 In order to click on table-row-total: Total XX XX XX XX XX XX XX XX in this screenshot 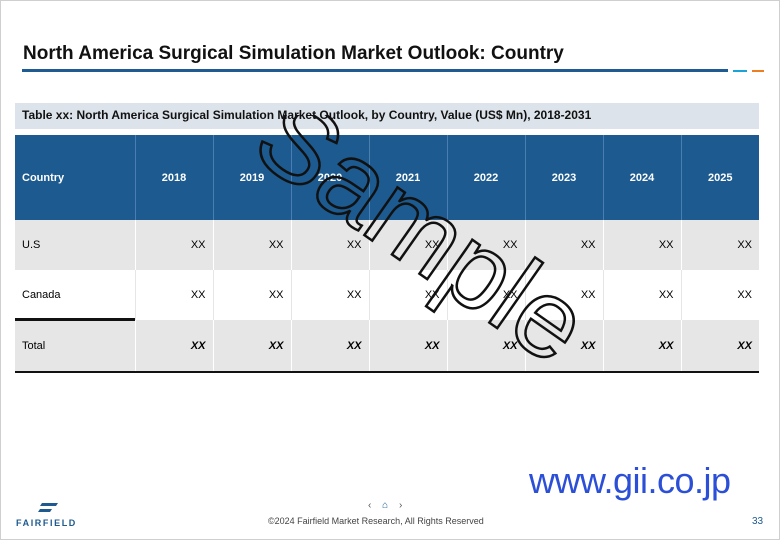, I will do `click(387, 346)`.